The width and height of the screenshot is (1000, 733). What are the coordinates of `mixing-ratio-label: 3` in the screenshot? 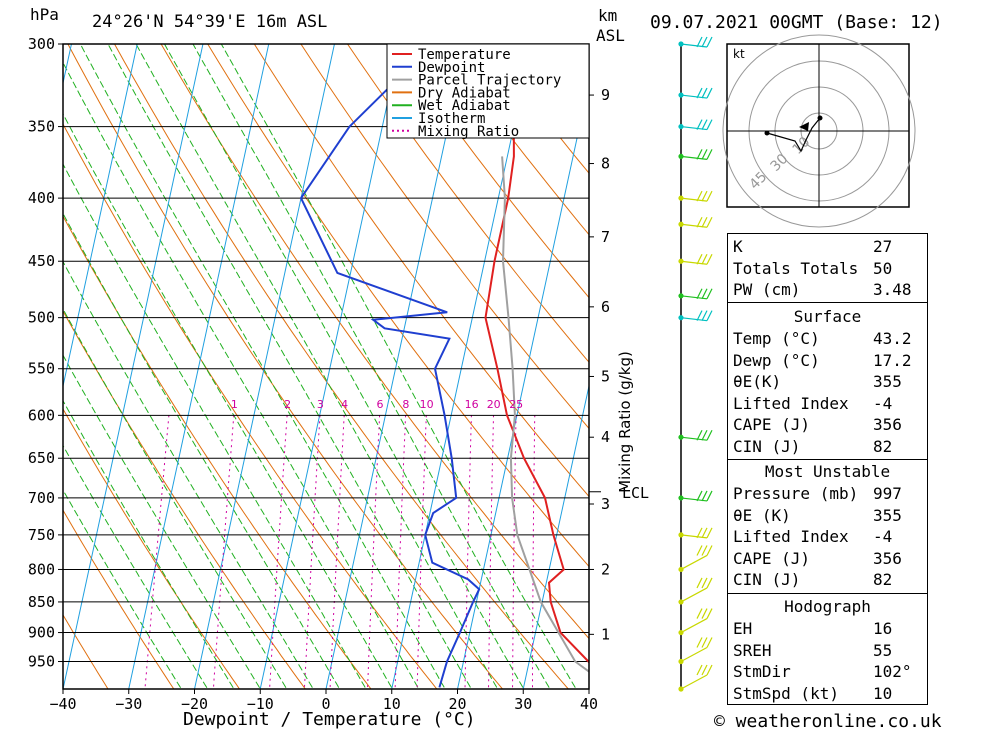 It's located at (320, 404).